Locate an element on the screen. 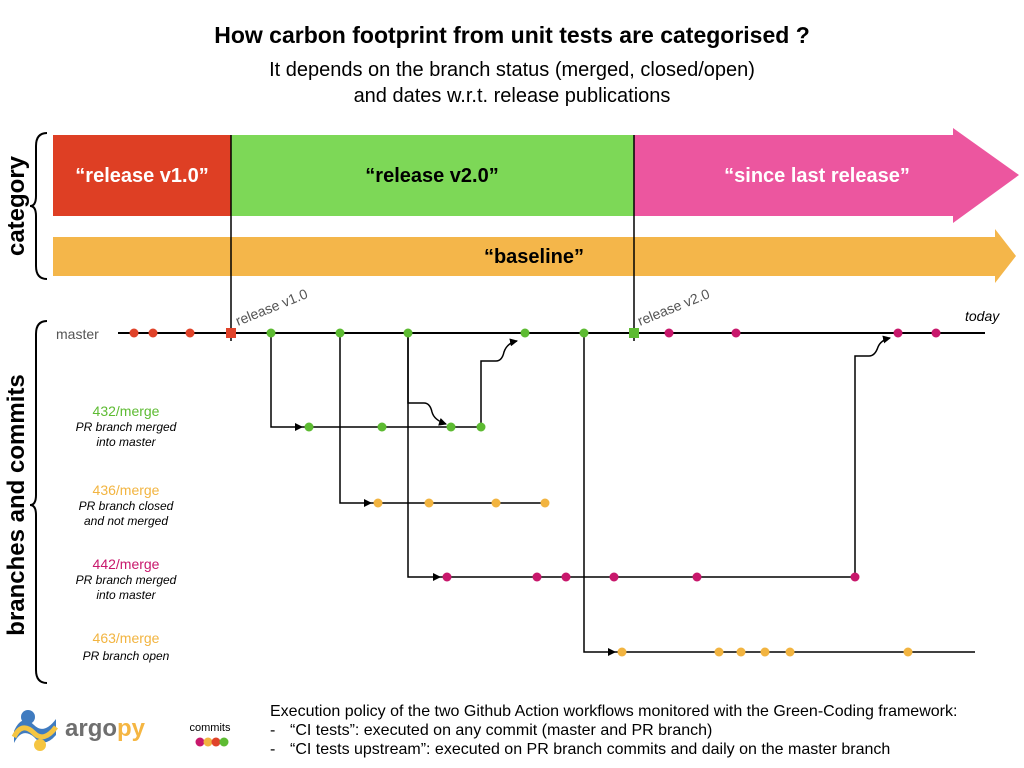 This screenshot has height=768, width=1024. branches-bracket is located at coordinates (38, 502).